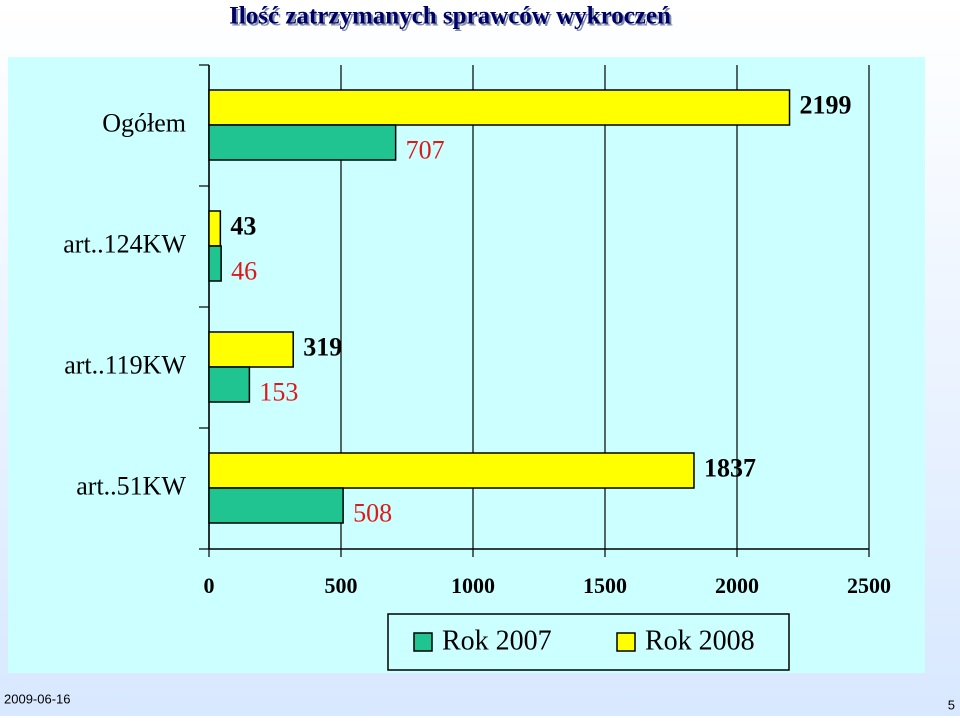 The height and width of the screenshot is (721, 960). I want to click on data-label: 153, so click(278, 391).